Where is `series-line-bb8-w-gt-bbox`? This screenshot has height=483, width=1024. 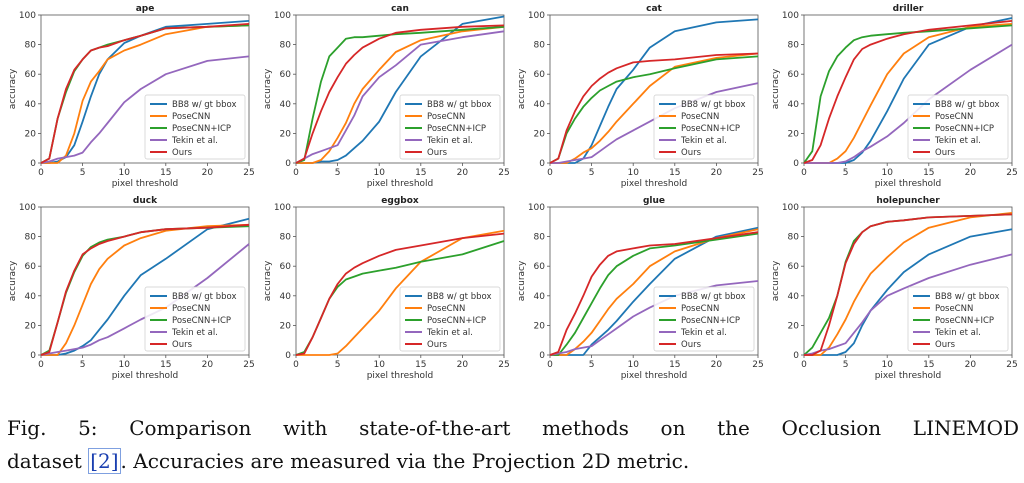 series-line-bb8-w-gt-bbox is located at coordinates (145, 286).